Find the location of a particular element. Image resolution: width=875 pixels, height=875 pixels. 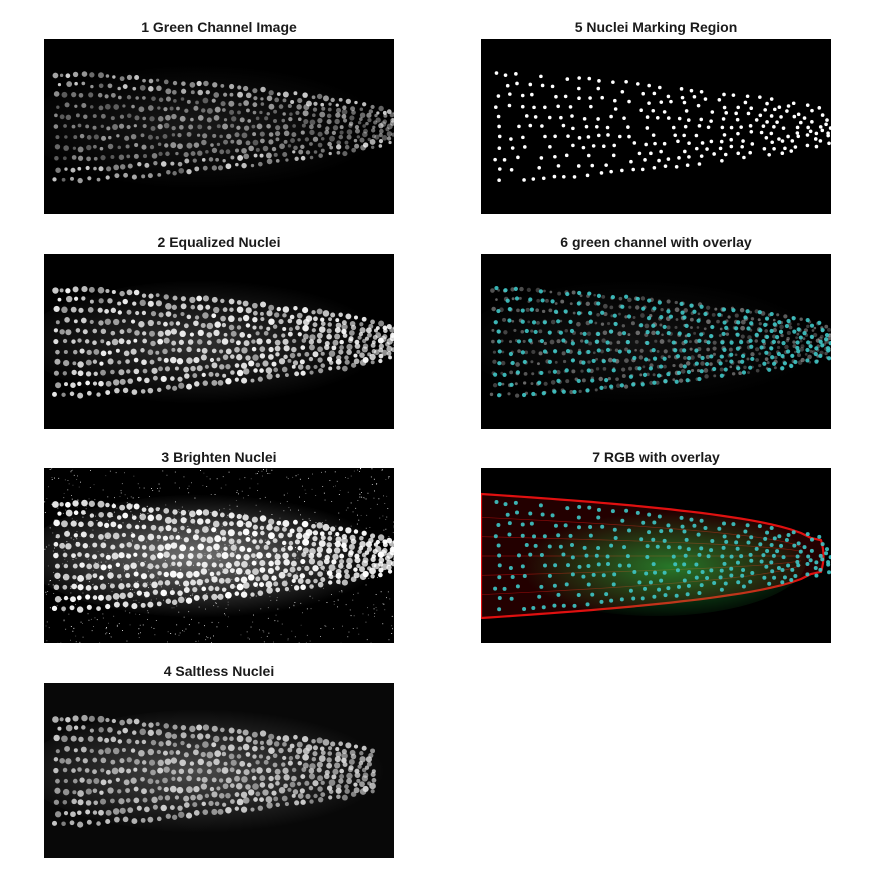

panel-title-5: 5 Nuclei Marking Region is located at coordinates (656, 27).